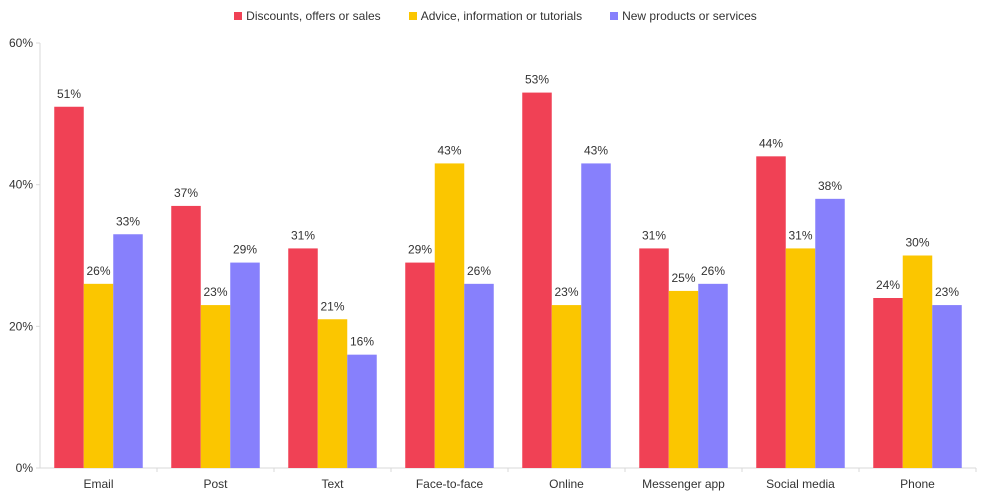 The height and width of the screenshot is (499, 991). What do you see at coordinates (25, 468) in the screenshot?
I see `y-tick-label: 0%` at bounding box center [25, 468].